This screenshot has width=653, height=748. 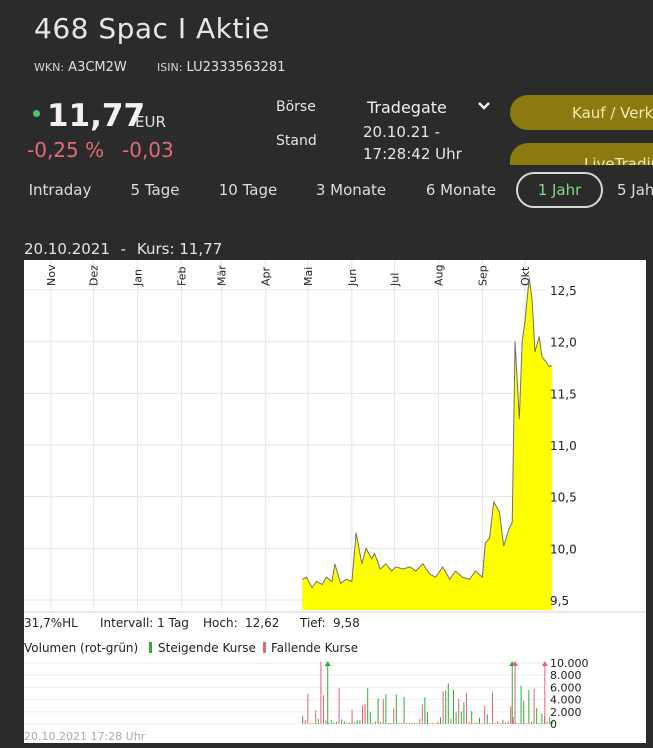 I want to click on exchange-label: Börse, so click(x=296, y=107).